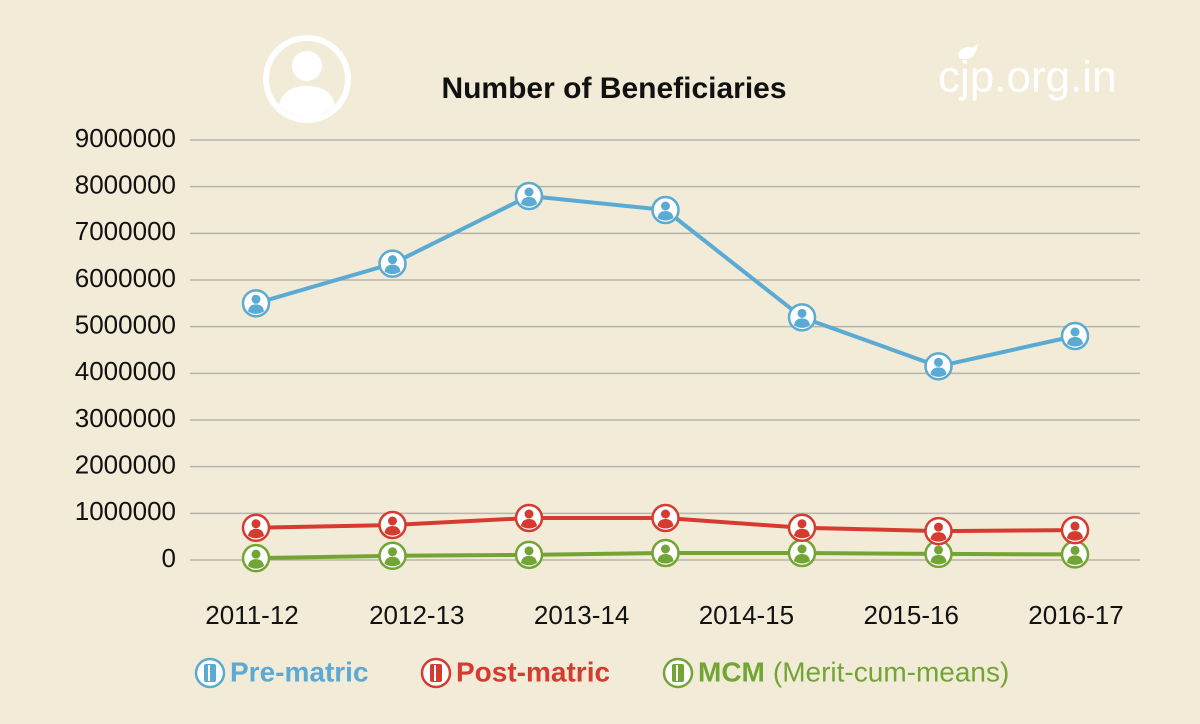  What do you see at coordinates (125, 138) in the screenshot?
I see `y-tick-label: 9000000` at bounding box center [125, 138].